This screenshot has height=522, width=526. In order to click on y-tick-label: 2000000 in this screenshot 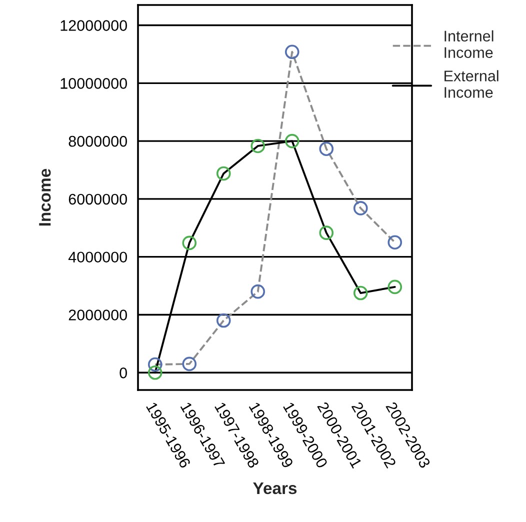, I will do `click(97, 315)`.